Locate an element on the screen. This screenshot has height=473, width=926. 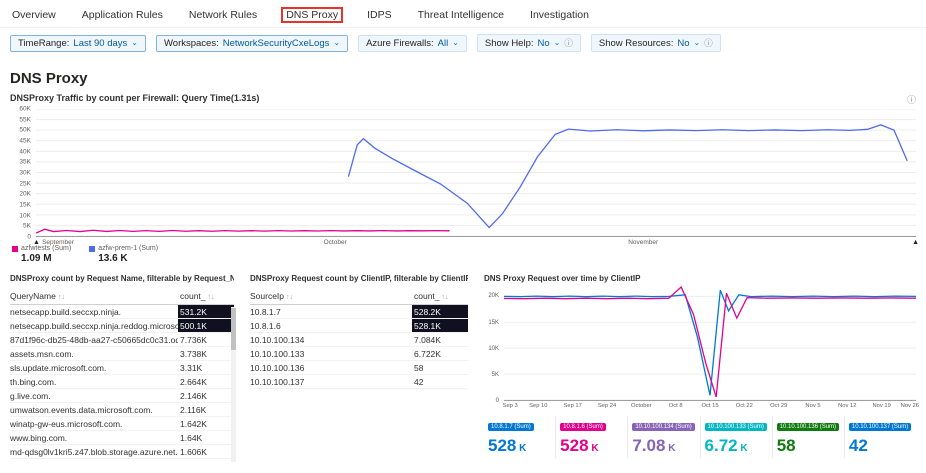
column-header-sourceip: SourceIp ↑↓ is located at coordinates (272, 296).